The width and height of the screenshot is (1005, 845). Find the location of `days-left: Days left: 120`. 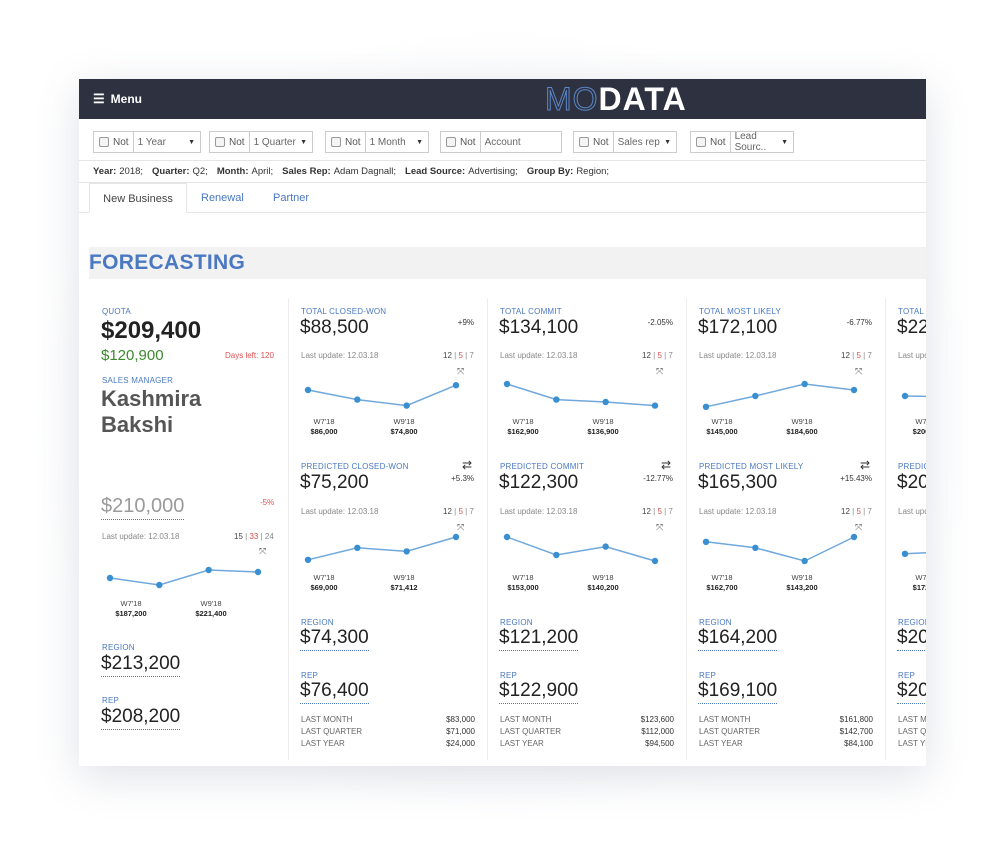

days-left: Days left: 120 is located at coordinates (249, 355).